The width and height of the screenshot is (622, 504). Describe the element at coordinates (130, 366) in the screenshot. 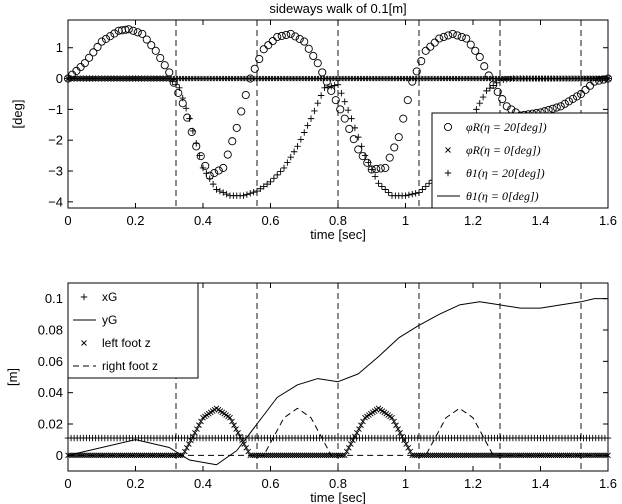

I see `legend-label: right foot z` at that location.